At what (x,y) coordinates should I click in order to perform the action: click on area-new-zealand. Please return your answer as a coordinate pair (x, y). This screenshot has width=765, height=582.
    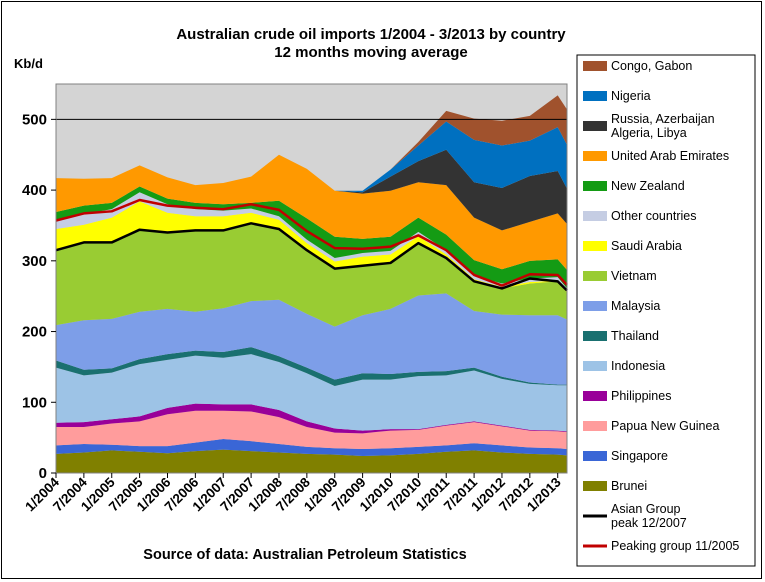
    Looking at the image, I should click on (311, 237).